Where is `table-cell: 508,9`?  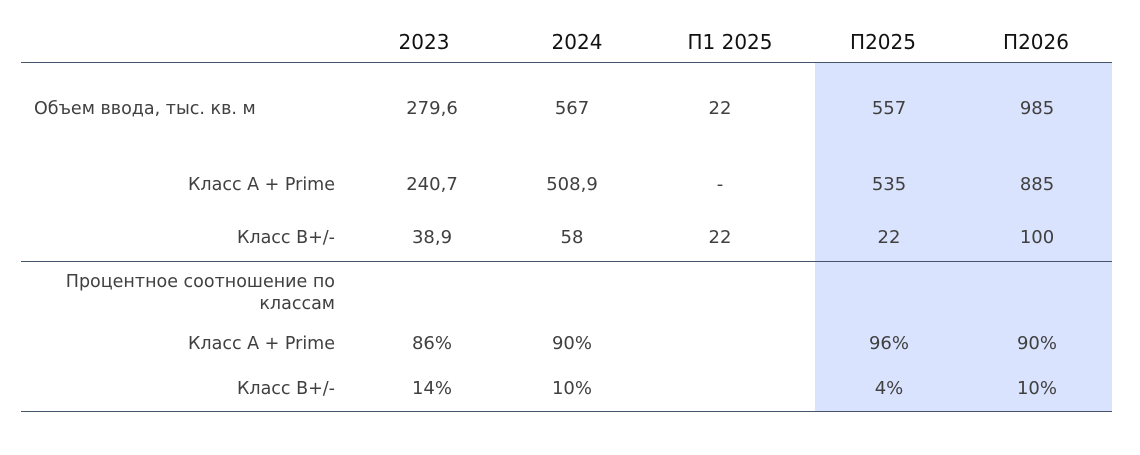
table-cell: 508,9 is located at coordinates (572, 184).